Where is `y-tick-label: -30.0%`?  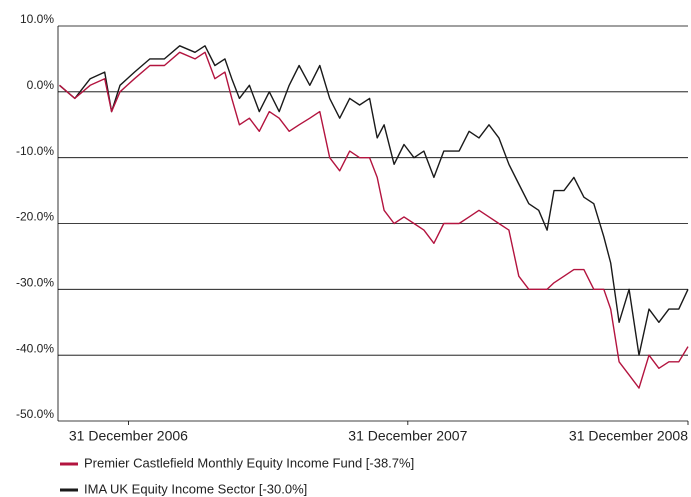 y-tick-label: -30.0% is located at coordinates (35, 283).